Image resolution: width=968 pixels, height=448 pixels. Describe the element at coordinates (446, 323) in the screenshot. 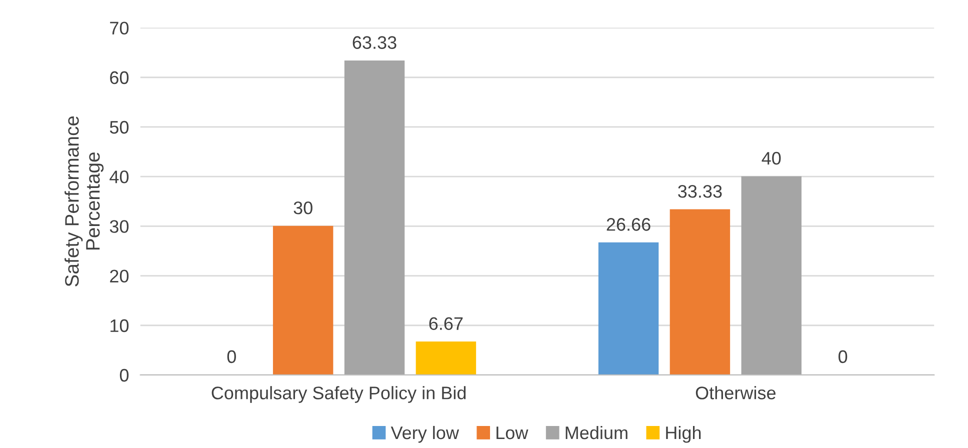

I see `data-label: 6.67` at that location.